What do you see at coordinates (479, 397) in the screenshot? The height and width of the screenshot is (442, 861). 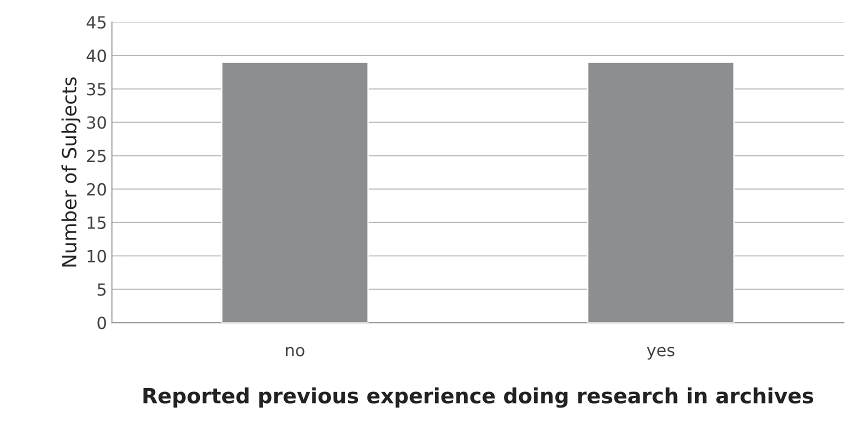 I see `x-axis-title: Reported previous experience doing research in archives` at bounding box center [479, 397].